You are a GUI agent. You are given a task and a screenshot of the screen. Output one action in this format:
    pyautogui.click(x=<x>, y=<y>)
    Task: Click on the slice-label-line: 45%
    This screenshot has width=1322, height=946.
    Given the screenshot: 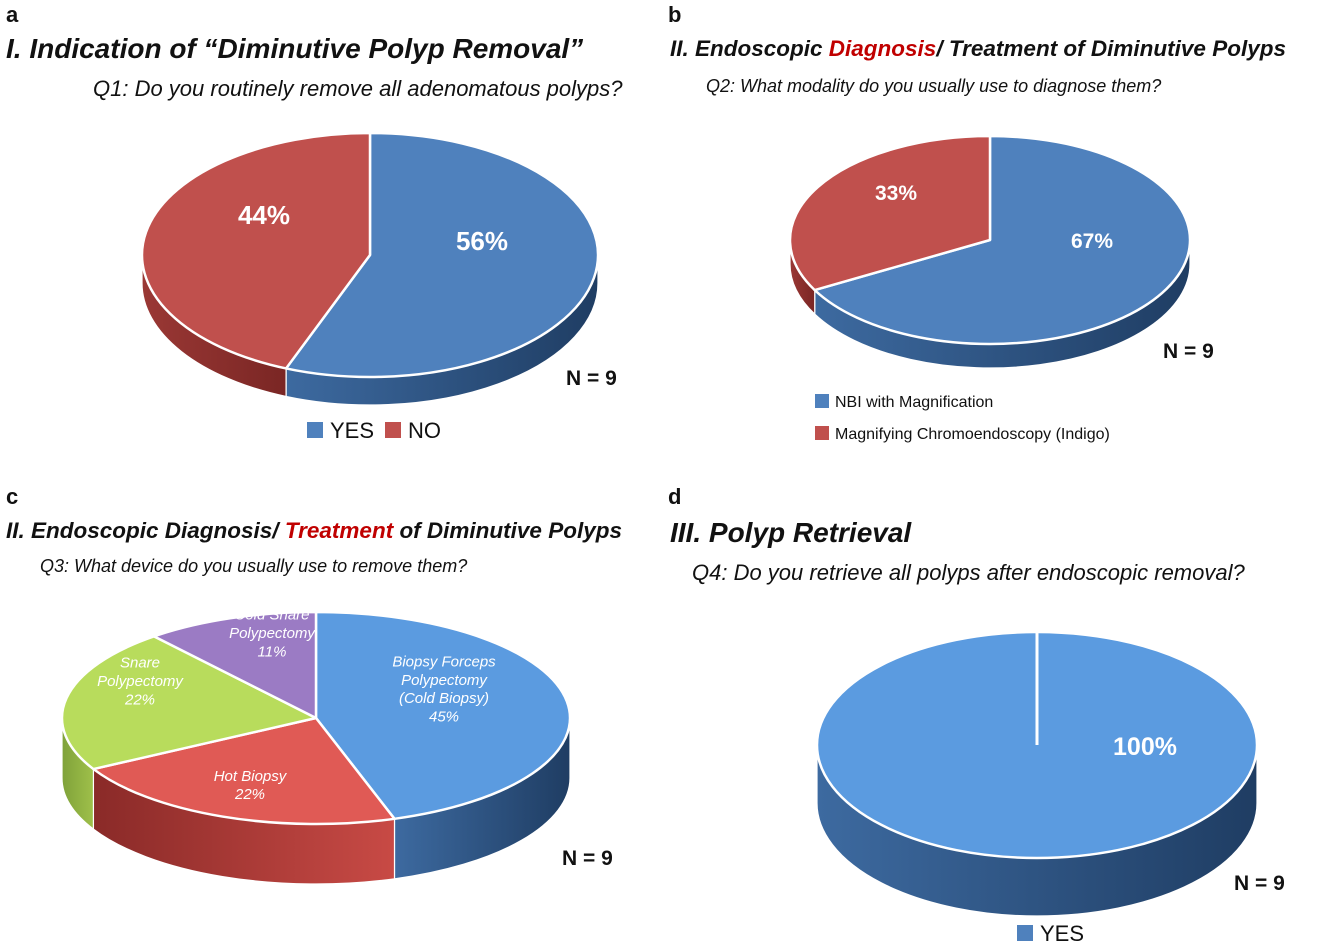 What is the action you would take?
    pyautogui.click(x=444, y=716)
    